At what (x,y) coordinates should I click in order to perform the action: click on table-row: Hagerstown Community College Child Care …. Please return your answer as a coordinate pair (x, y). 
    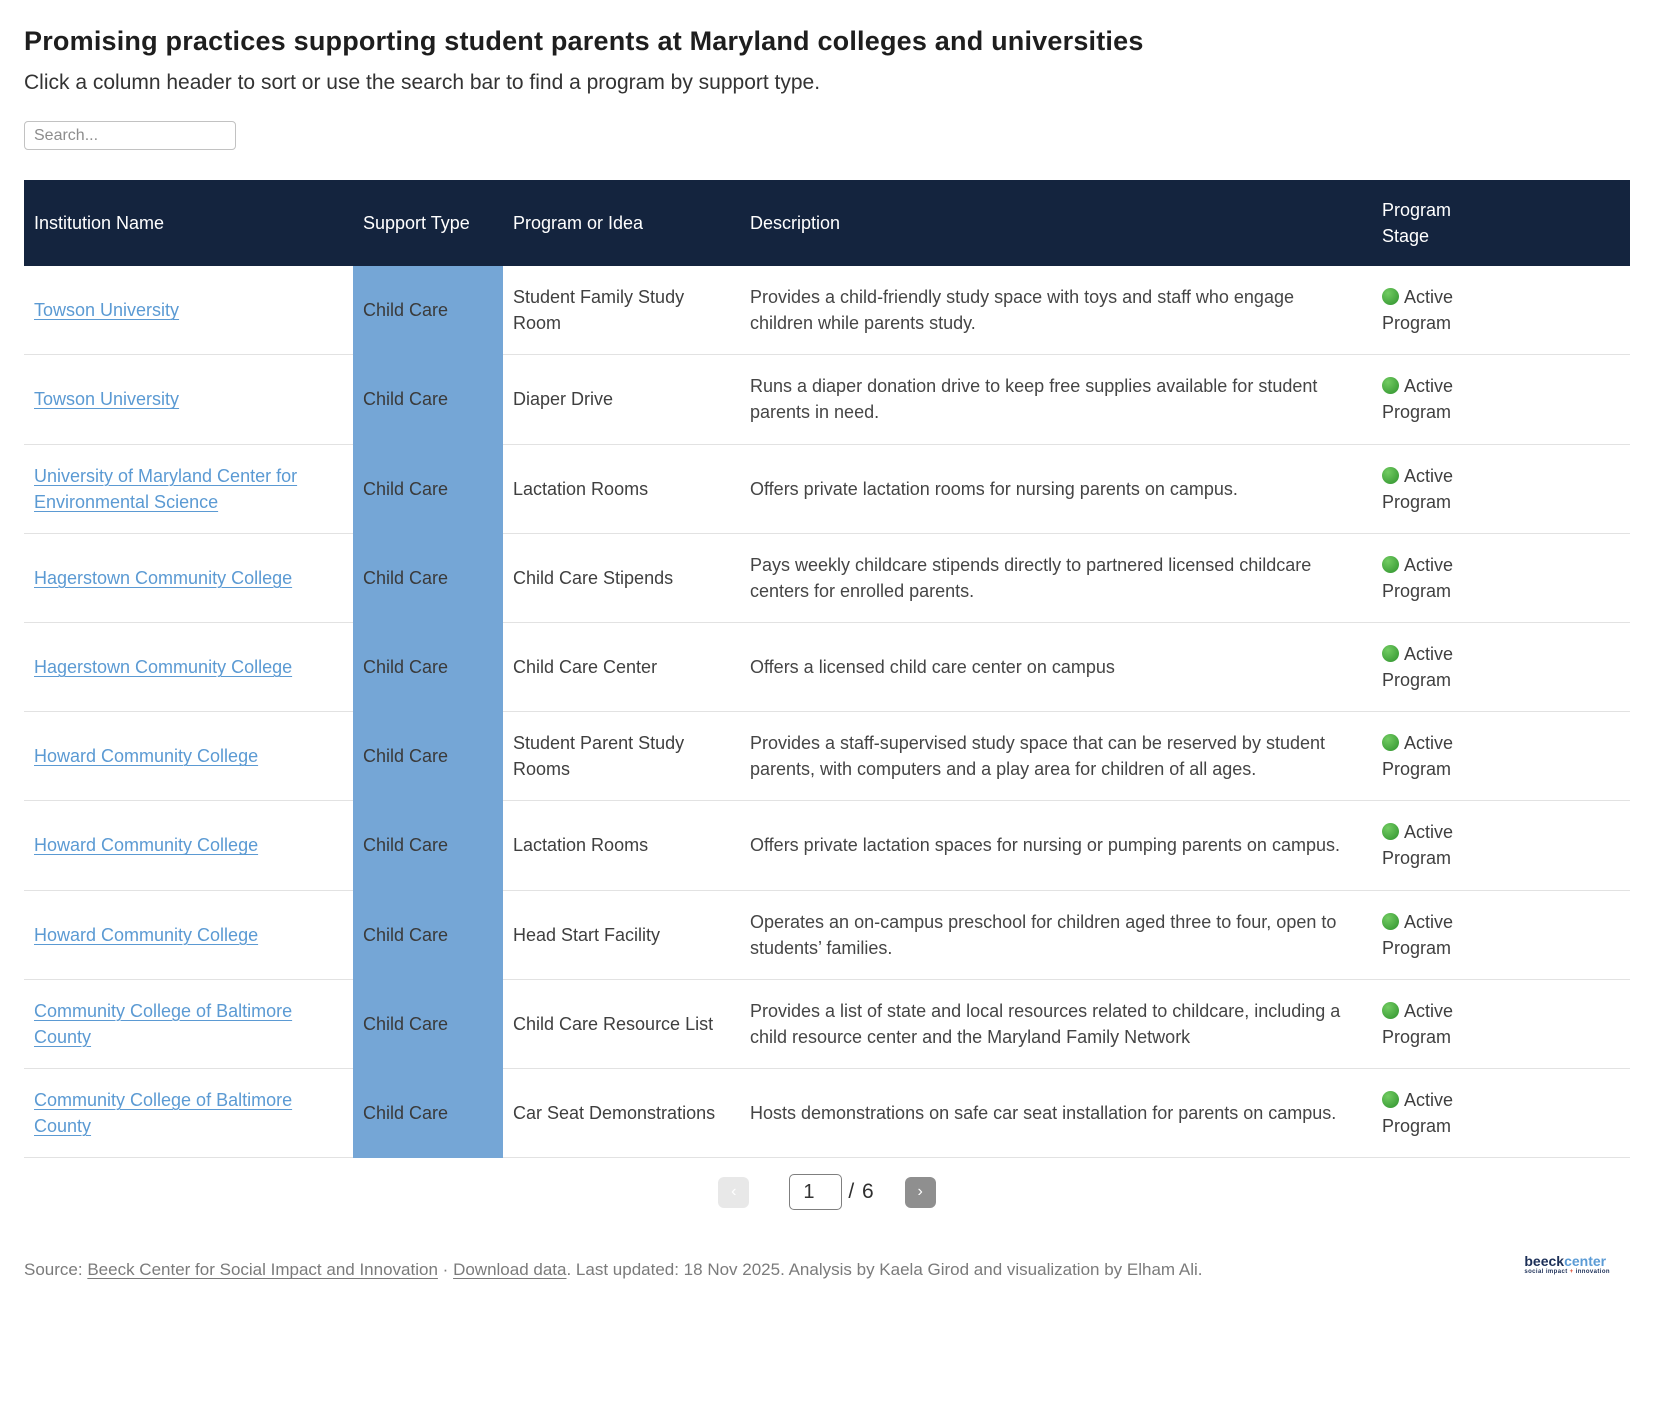
    Looking at the image, I should click on (827, 667).